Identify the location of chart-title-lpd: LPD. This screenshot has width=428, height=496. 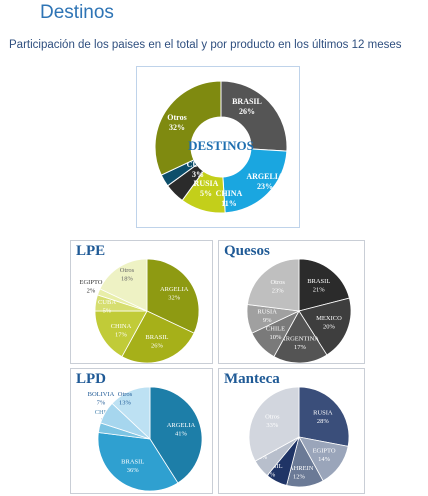
(91, 379).